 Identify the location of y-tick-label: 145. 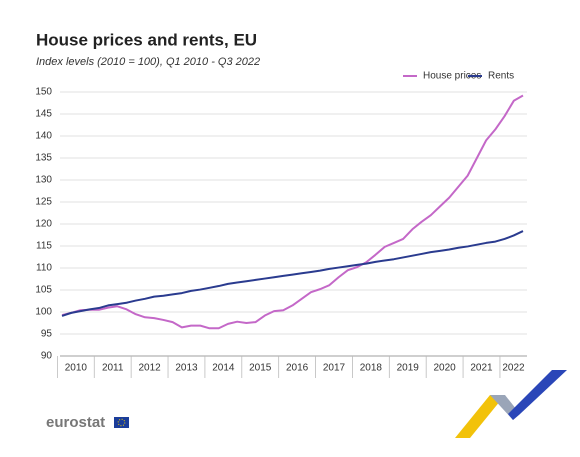
(43, 114).